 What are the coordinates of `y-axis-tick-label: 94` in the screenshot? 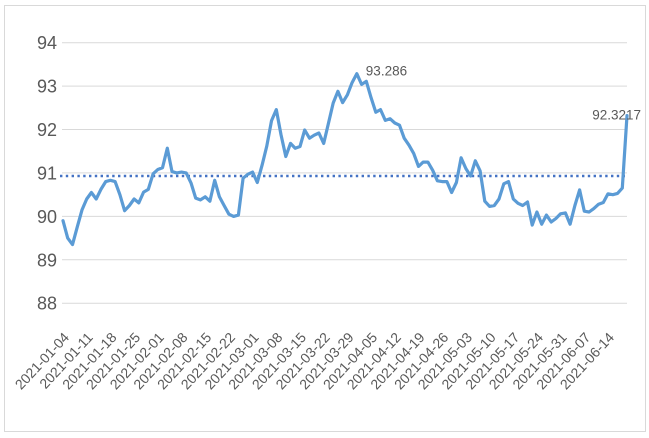 It's located at (47, 43).